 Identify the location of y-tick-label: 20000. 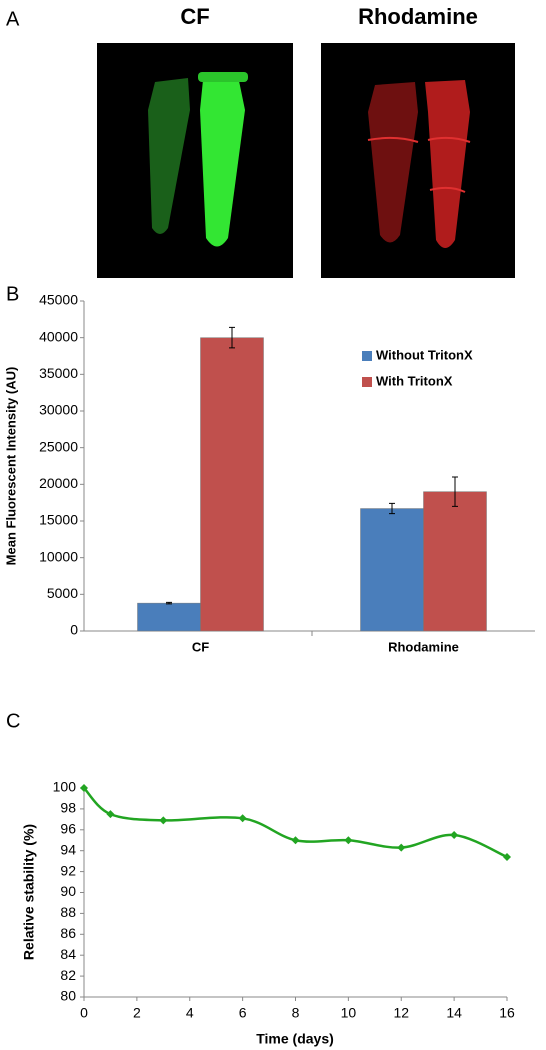
(58, 483).